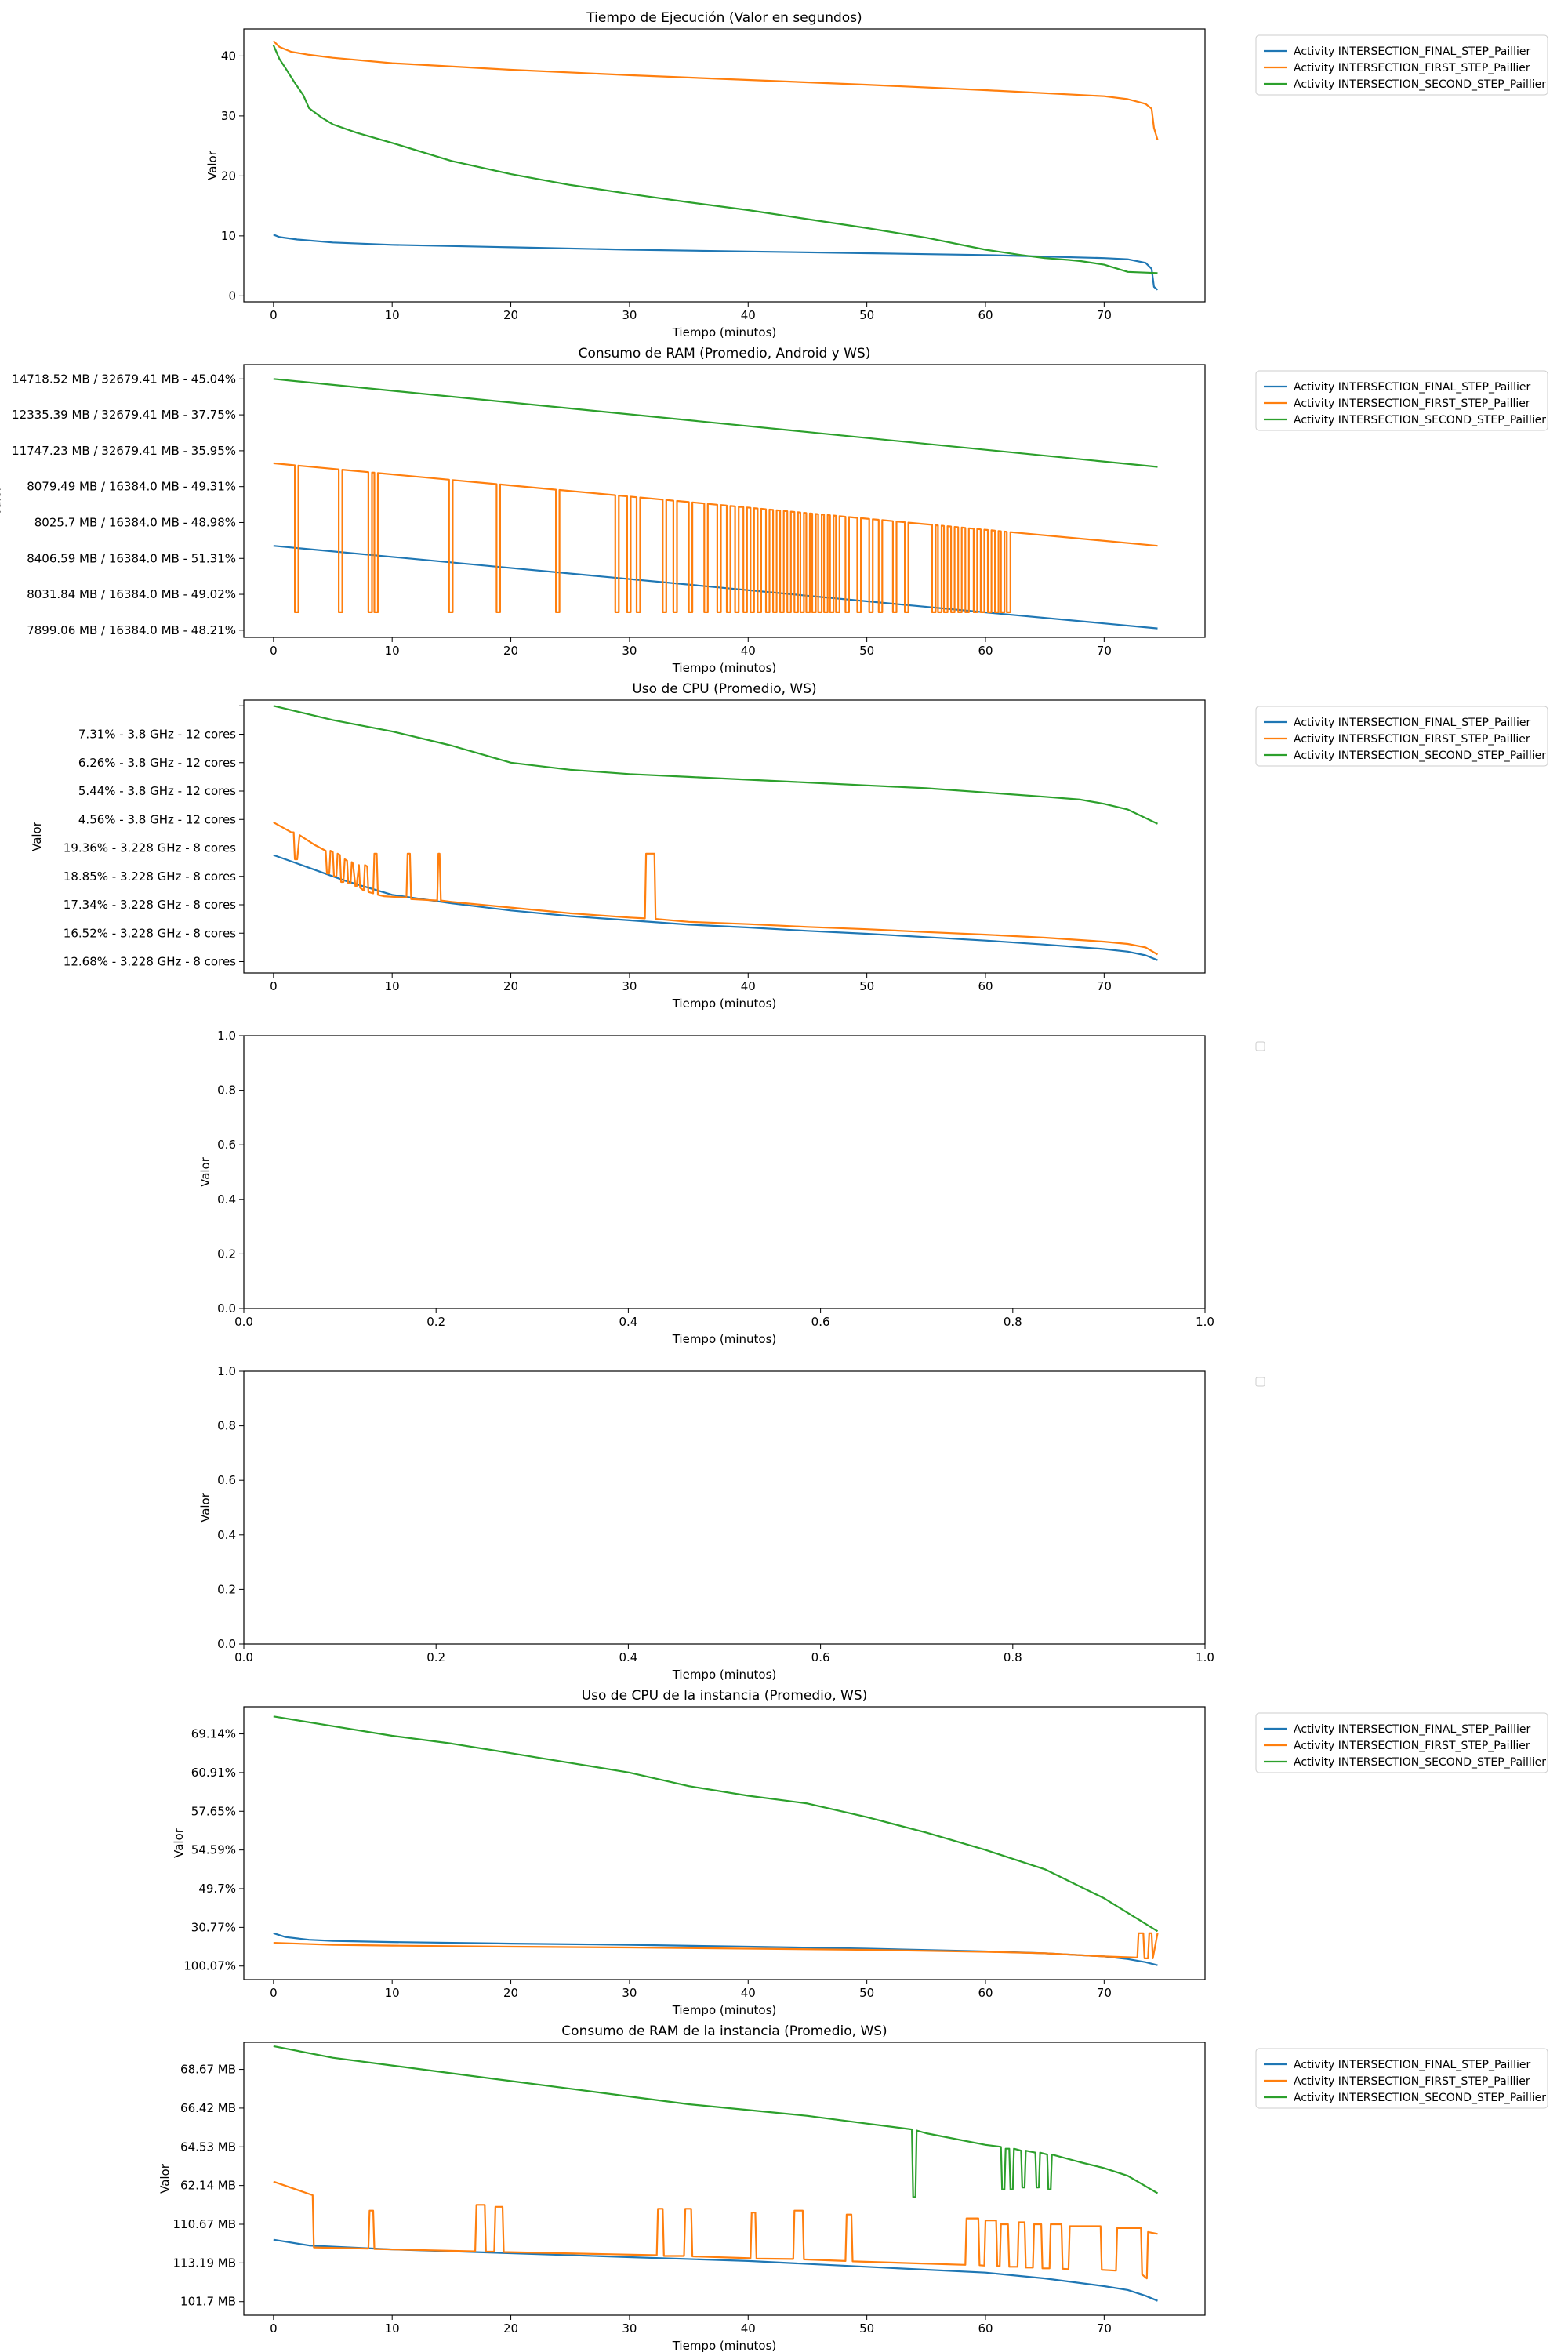  What do you see at coordinates (209, 1966) in the screenshot?
I see `y-tick-label: 100.07%` at bounding box center [209, 1966].